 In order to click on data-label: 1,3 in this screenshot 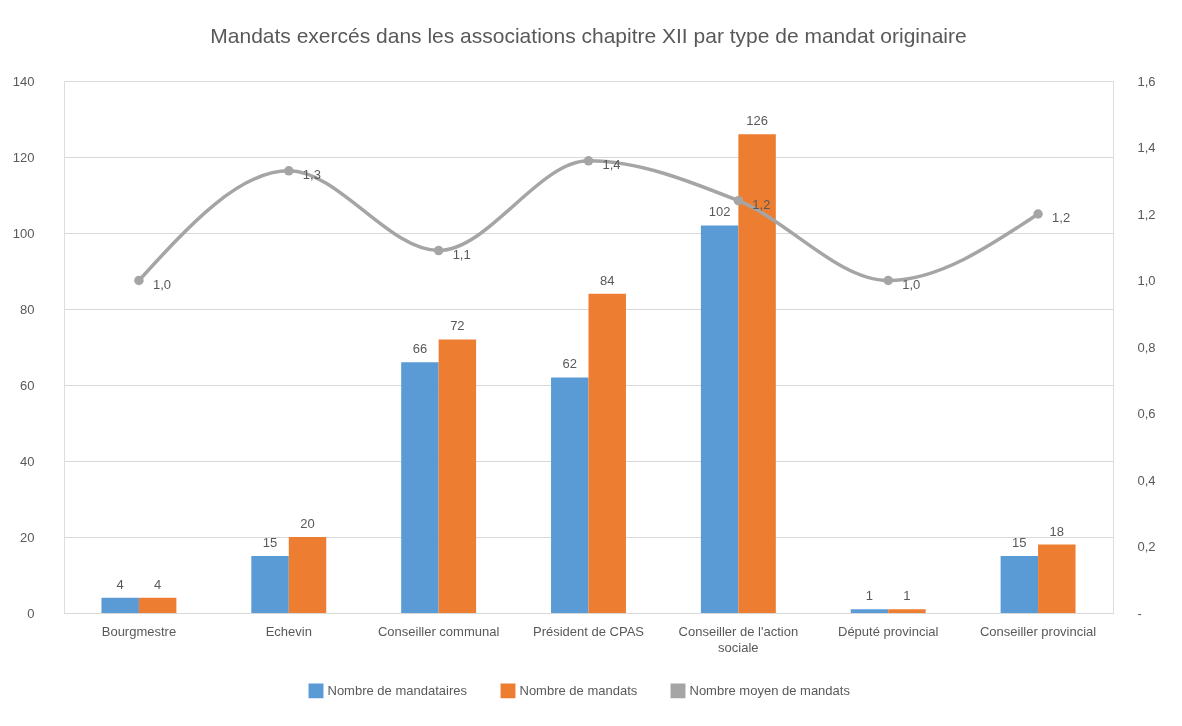, I will do `click(311, 174)`.